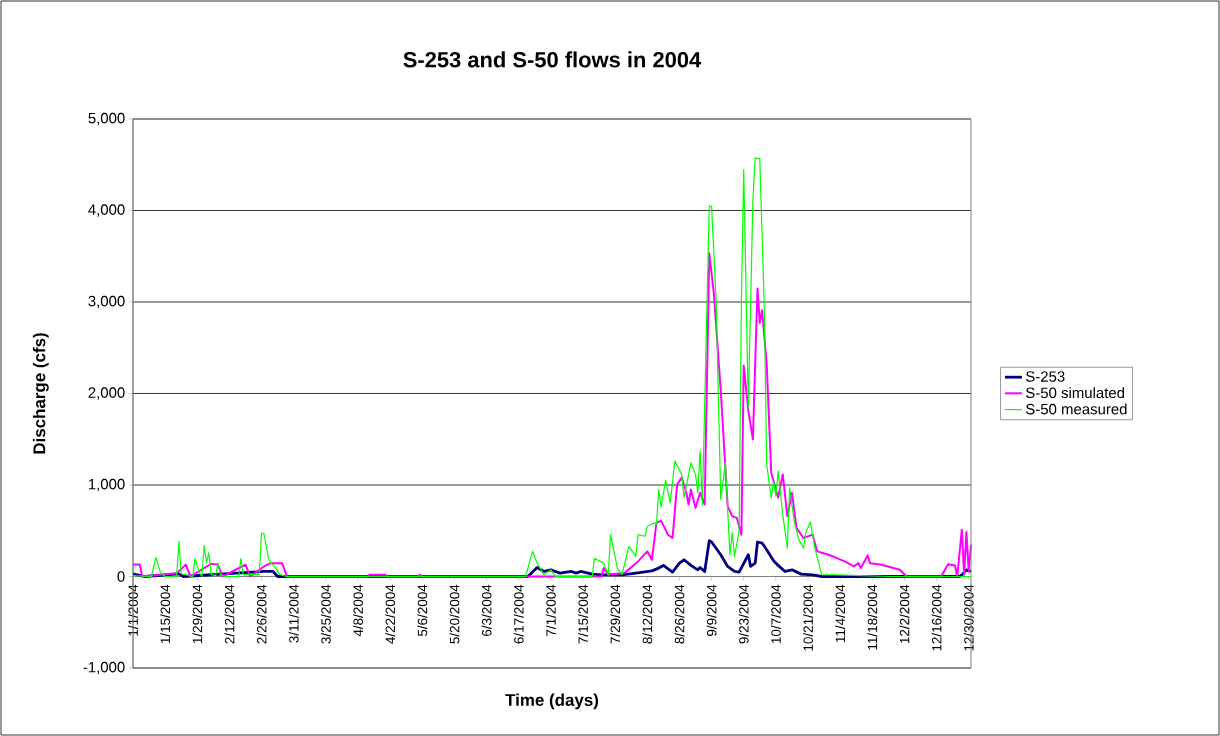 The height and width of the screenshot is (736, 1220). Describe the element at coordinates (872, 617) in the screenshot. I see `x-tick-label: 11/18/2004` at that location.